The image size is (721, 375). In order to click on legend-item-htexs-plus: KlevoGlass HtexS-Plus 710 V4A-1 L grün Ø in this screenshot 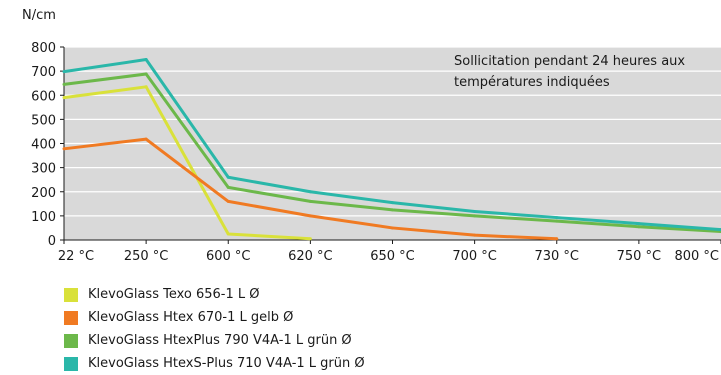, I will do `click(214, 363)`.